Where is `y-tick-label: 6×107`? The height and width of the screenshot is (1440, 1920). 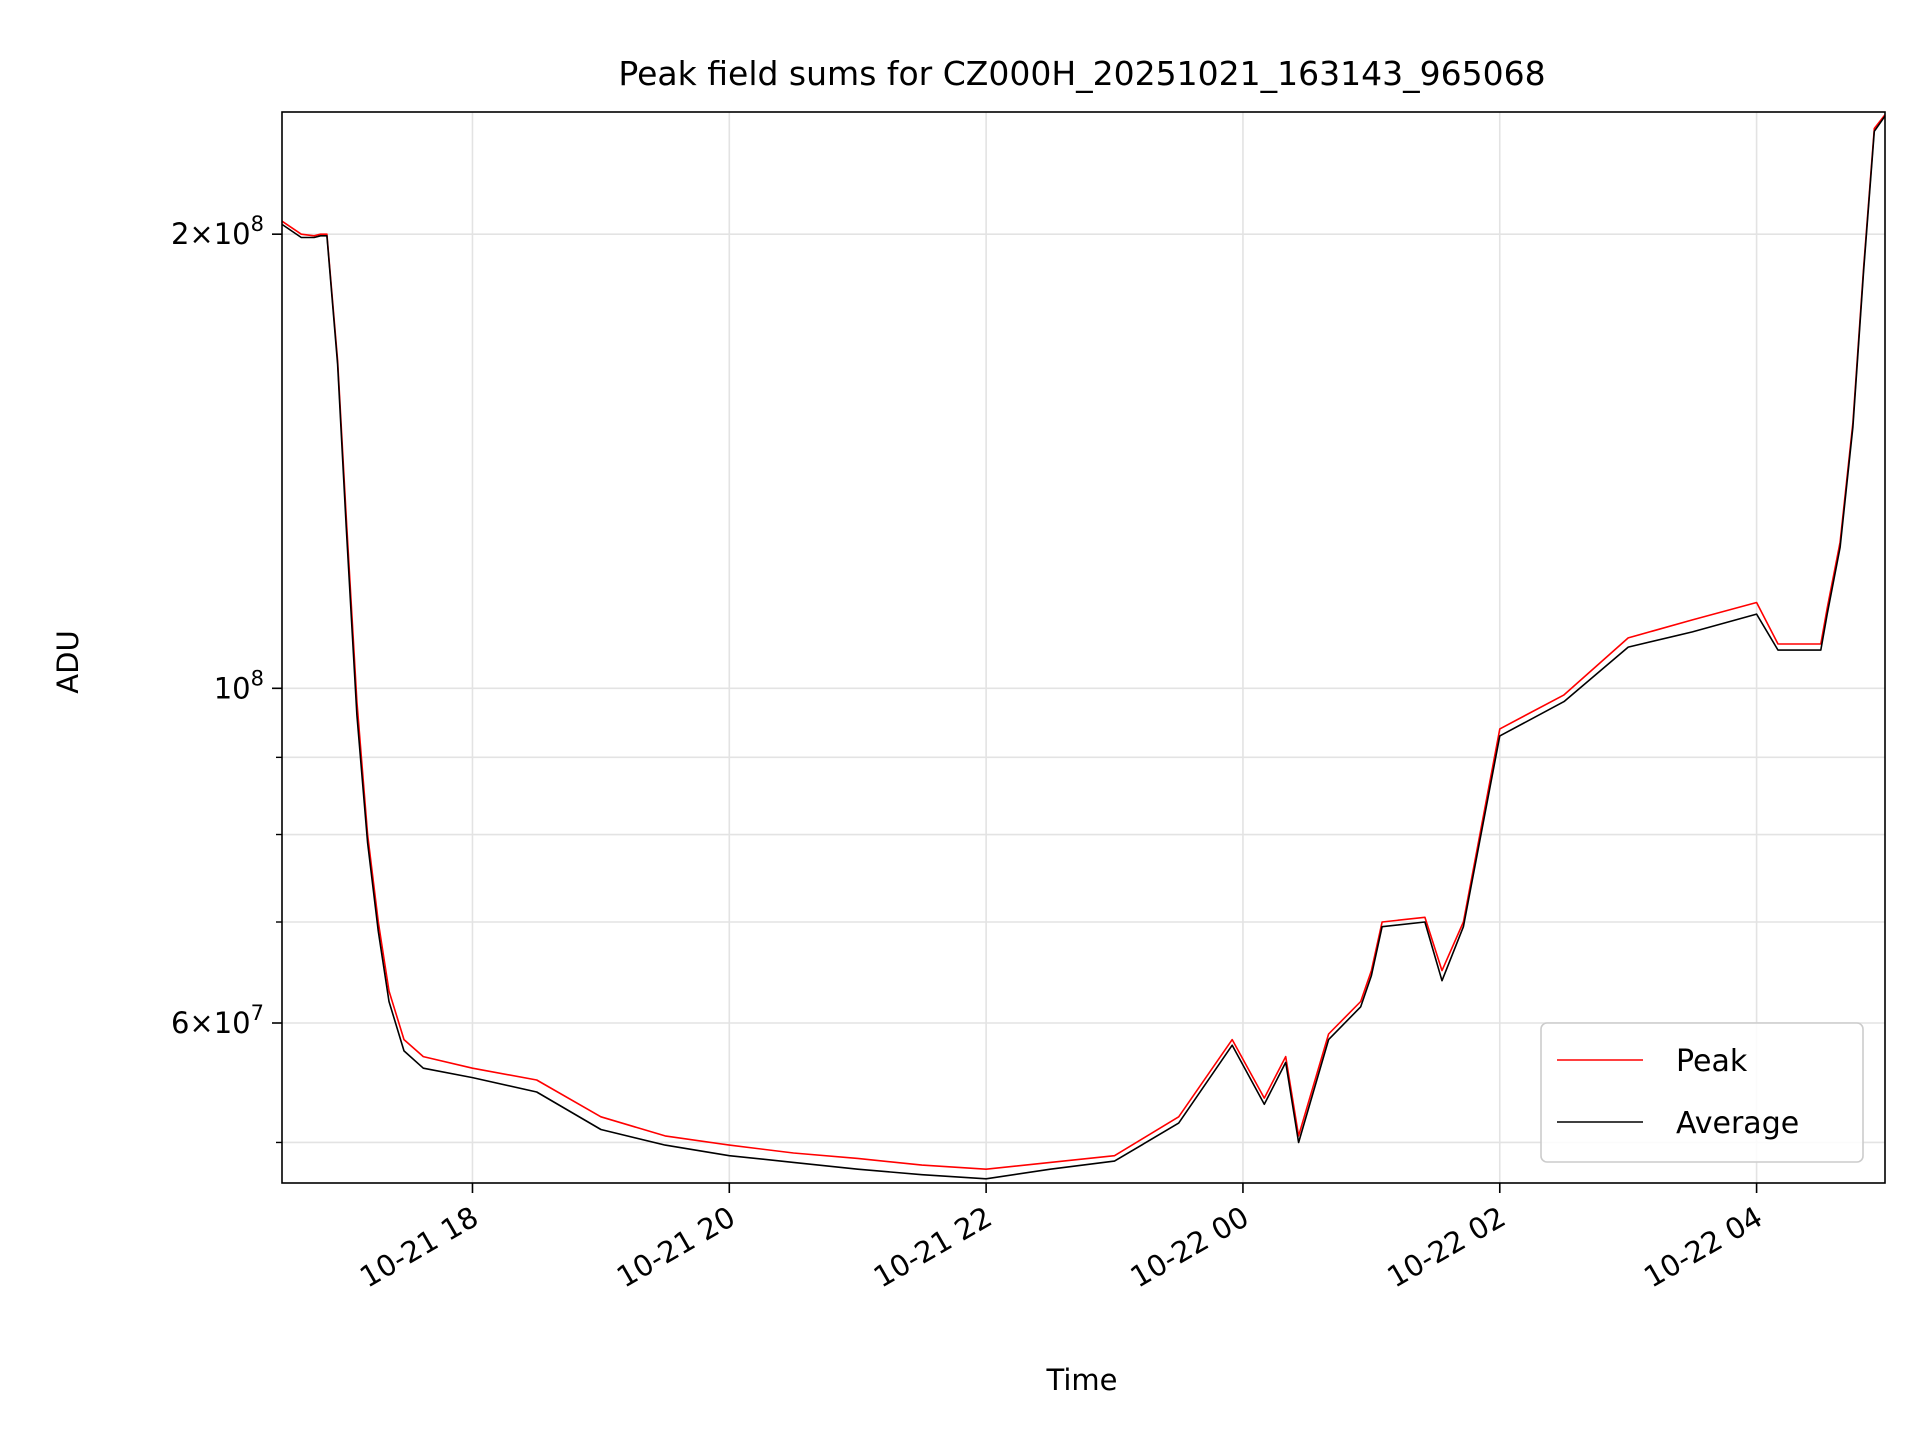
y-tick-label: 6×107 is located at coordinates (217, 1020).